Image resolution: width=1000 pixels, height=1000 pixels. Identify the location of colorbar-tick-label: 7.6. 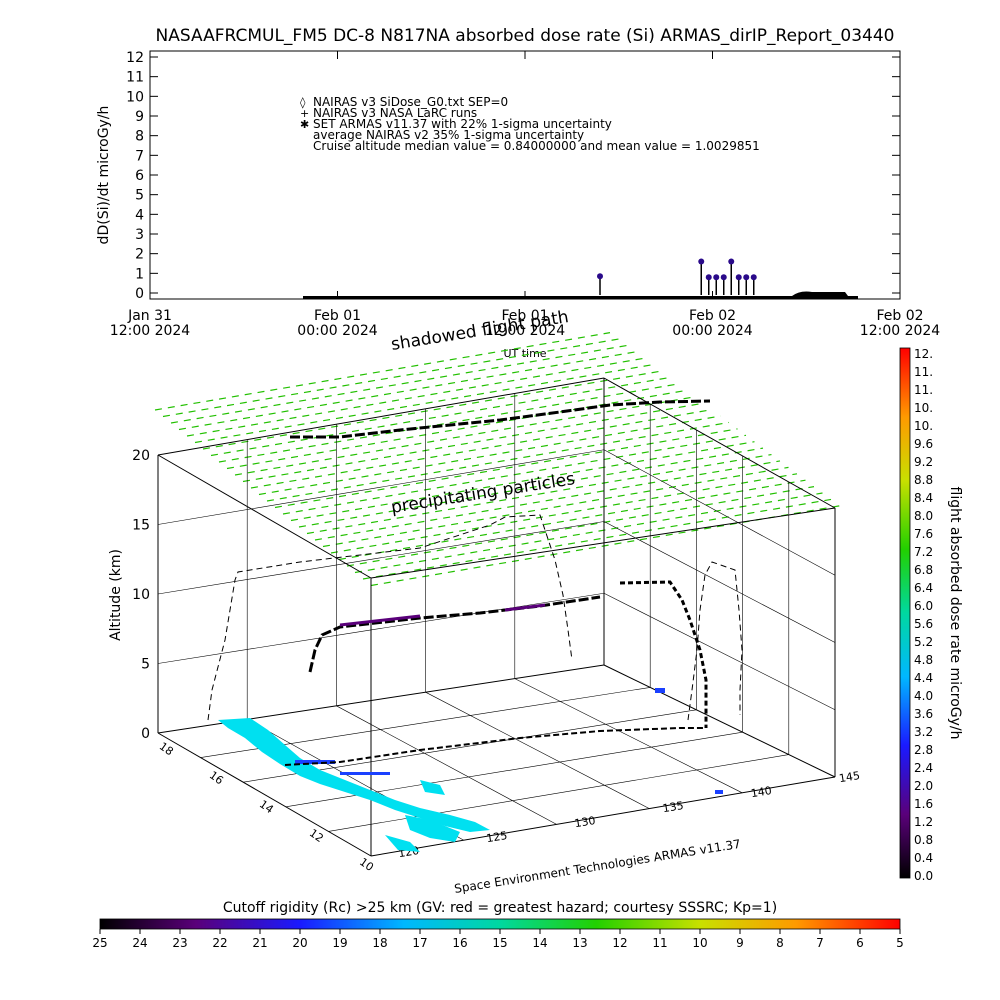
(923, 534).